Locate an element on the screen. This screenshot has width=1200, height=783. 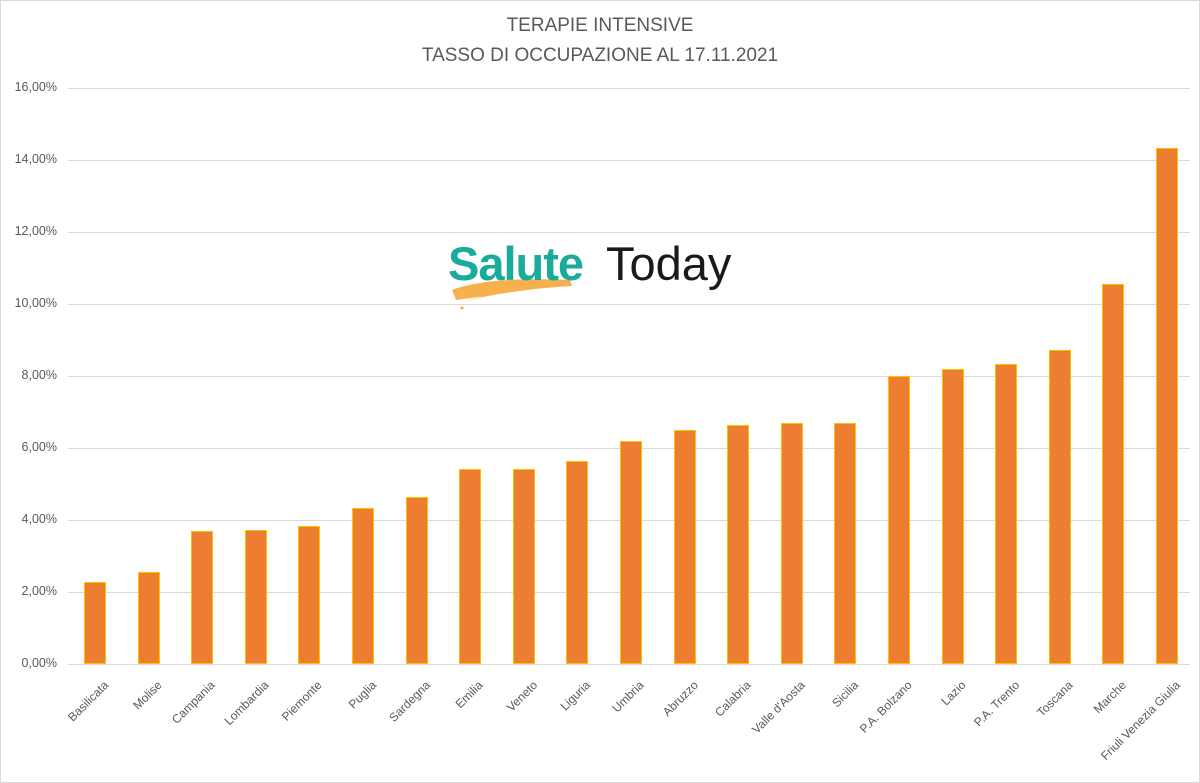
y-tick-label: 10,00% is located at coordinates (35, 303).